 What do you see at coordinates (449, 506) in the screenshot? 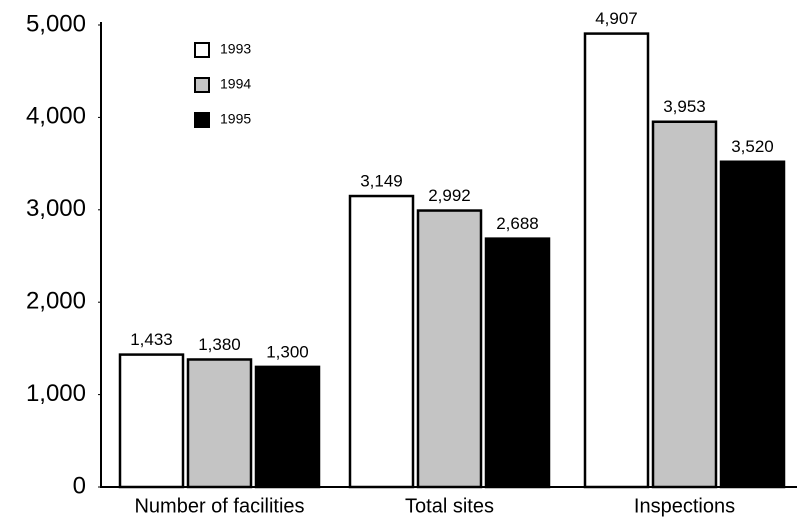
I see `x-tick-label: Total sites` at bounding box center [449, 506].